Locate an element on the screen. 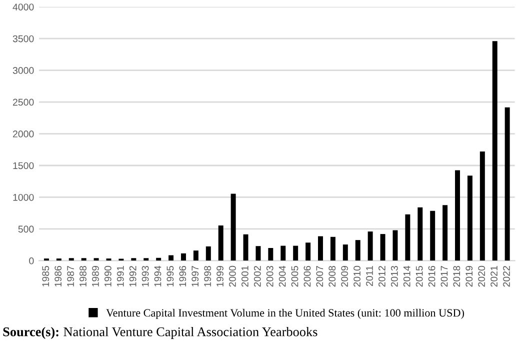 The height and width of the screenshot is (343, 520). x-tick-label: 2021 is located at coordinates (494, 276).